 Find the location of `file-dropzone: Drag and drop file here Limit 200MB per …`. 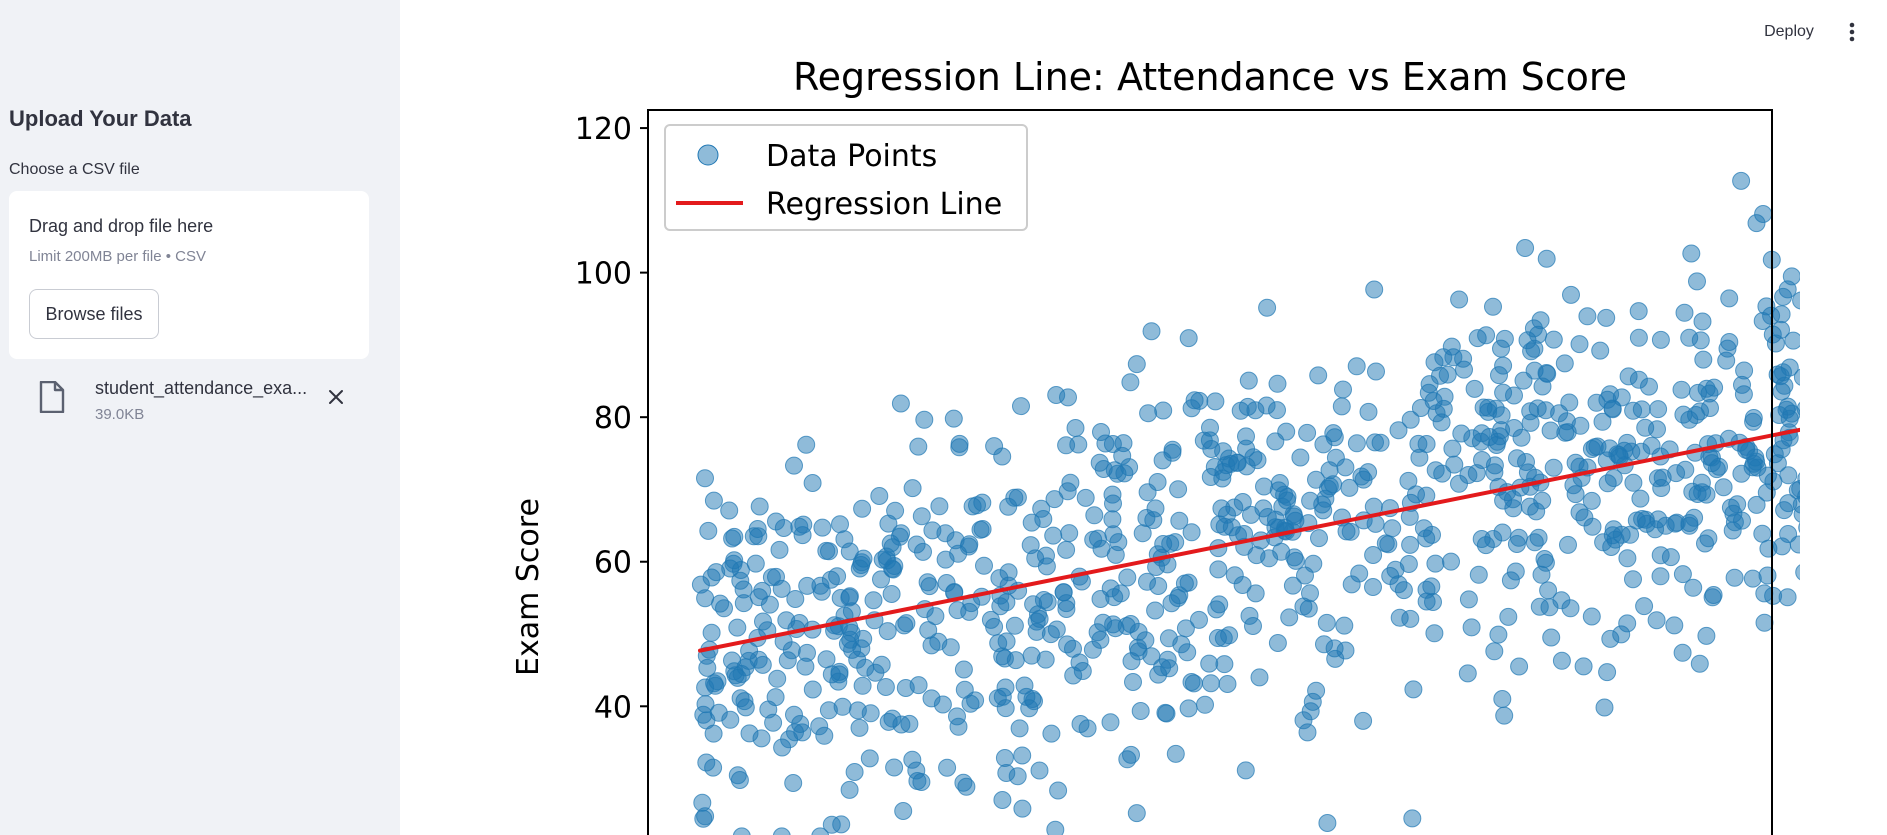

file-dropzone: Drag and drop file here Limit 200MB per … is located at coordinates (189, 275).